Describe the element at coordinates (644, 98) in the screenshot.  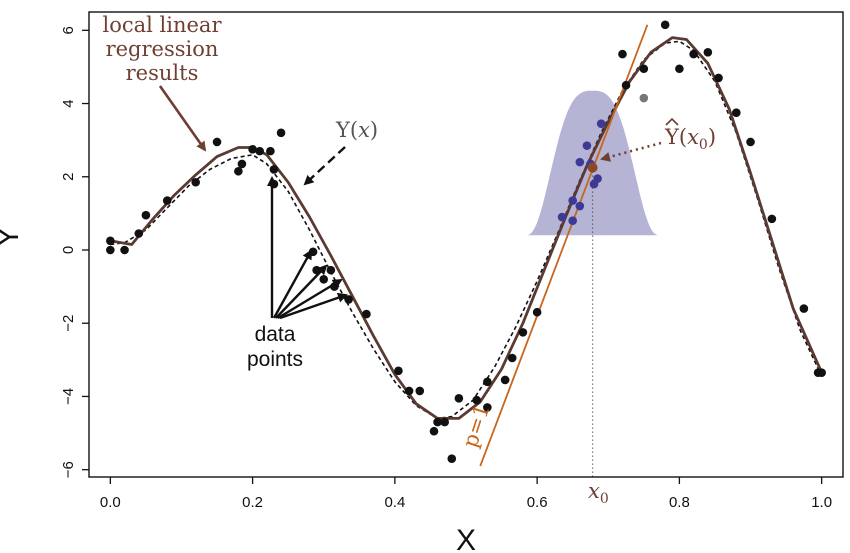
I see `gray-data-point` at that location.